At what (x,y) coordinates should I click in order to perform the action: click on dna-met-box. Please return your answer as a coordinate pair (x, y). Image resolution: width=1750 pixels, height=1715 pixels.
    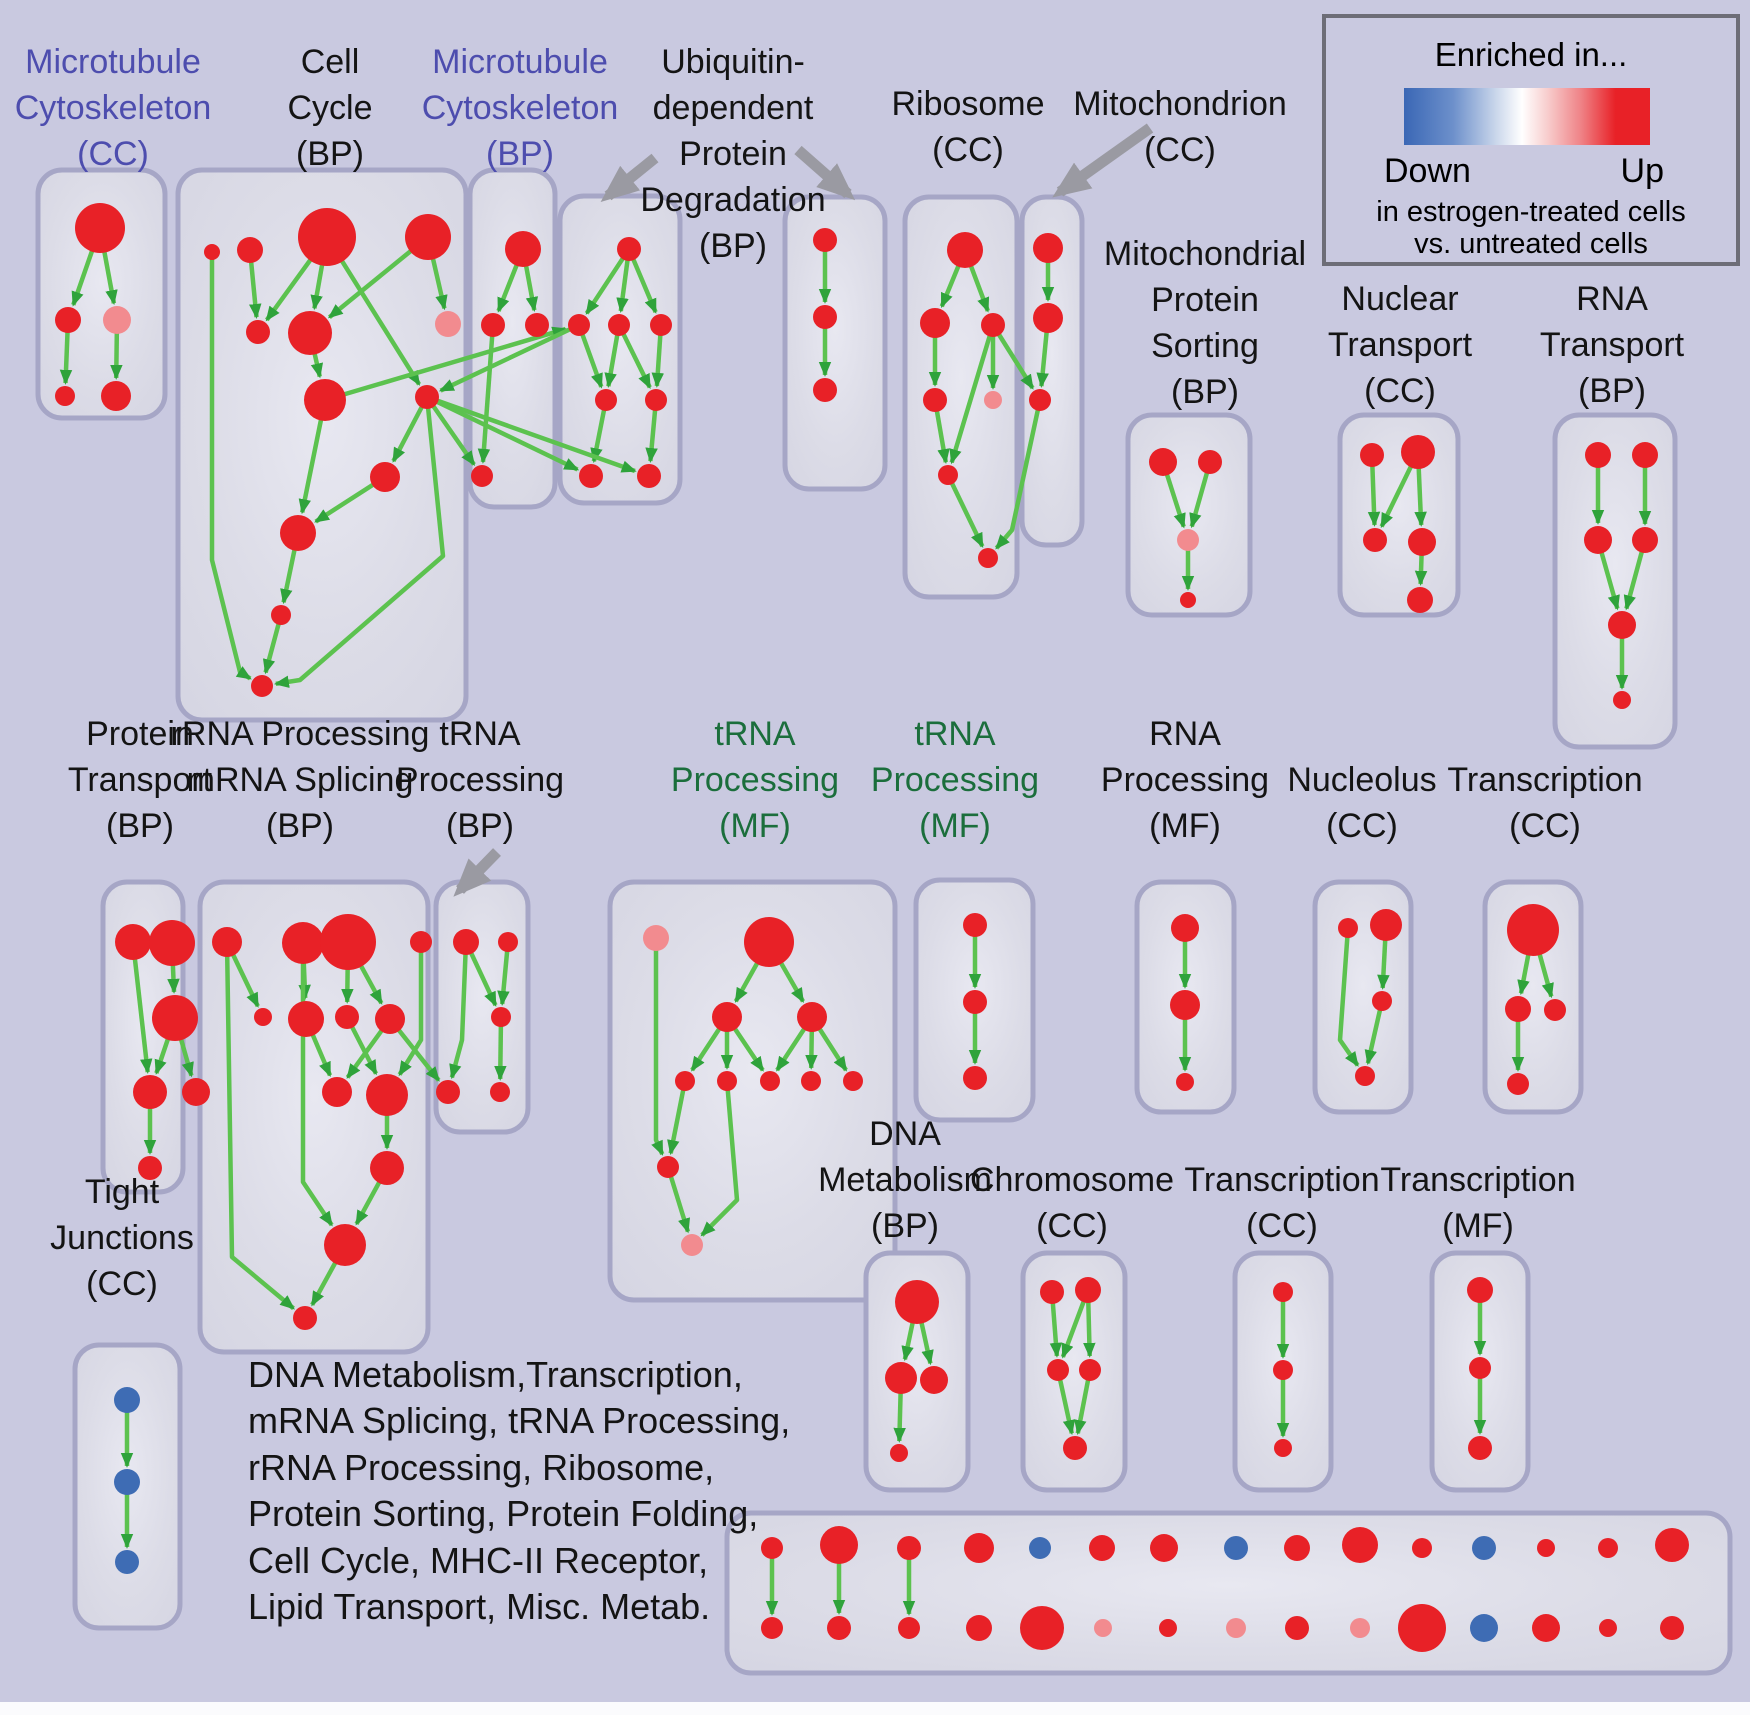
    Looking at the image, I should click on (917, 1371).